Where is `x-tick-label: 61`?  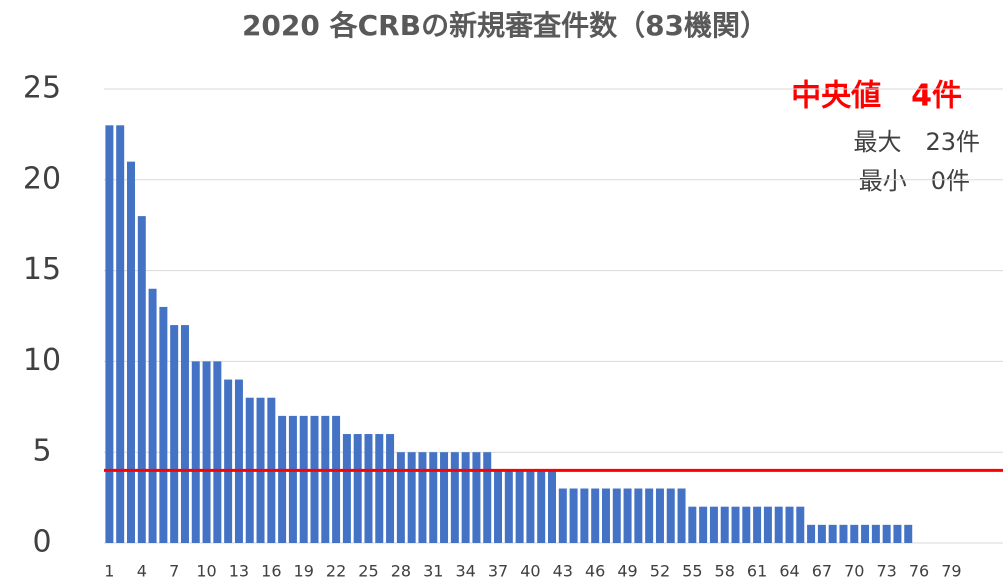 x-tick-label: 61 is located at coordinates (757, 571).